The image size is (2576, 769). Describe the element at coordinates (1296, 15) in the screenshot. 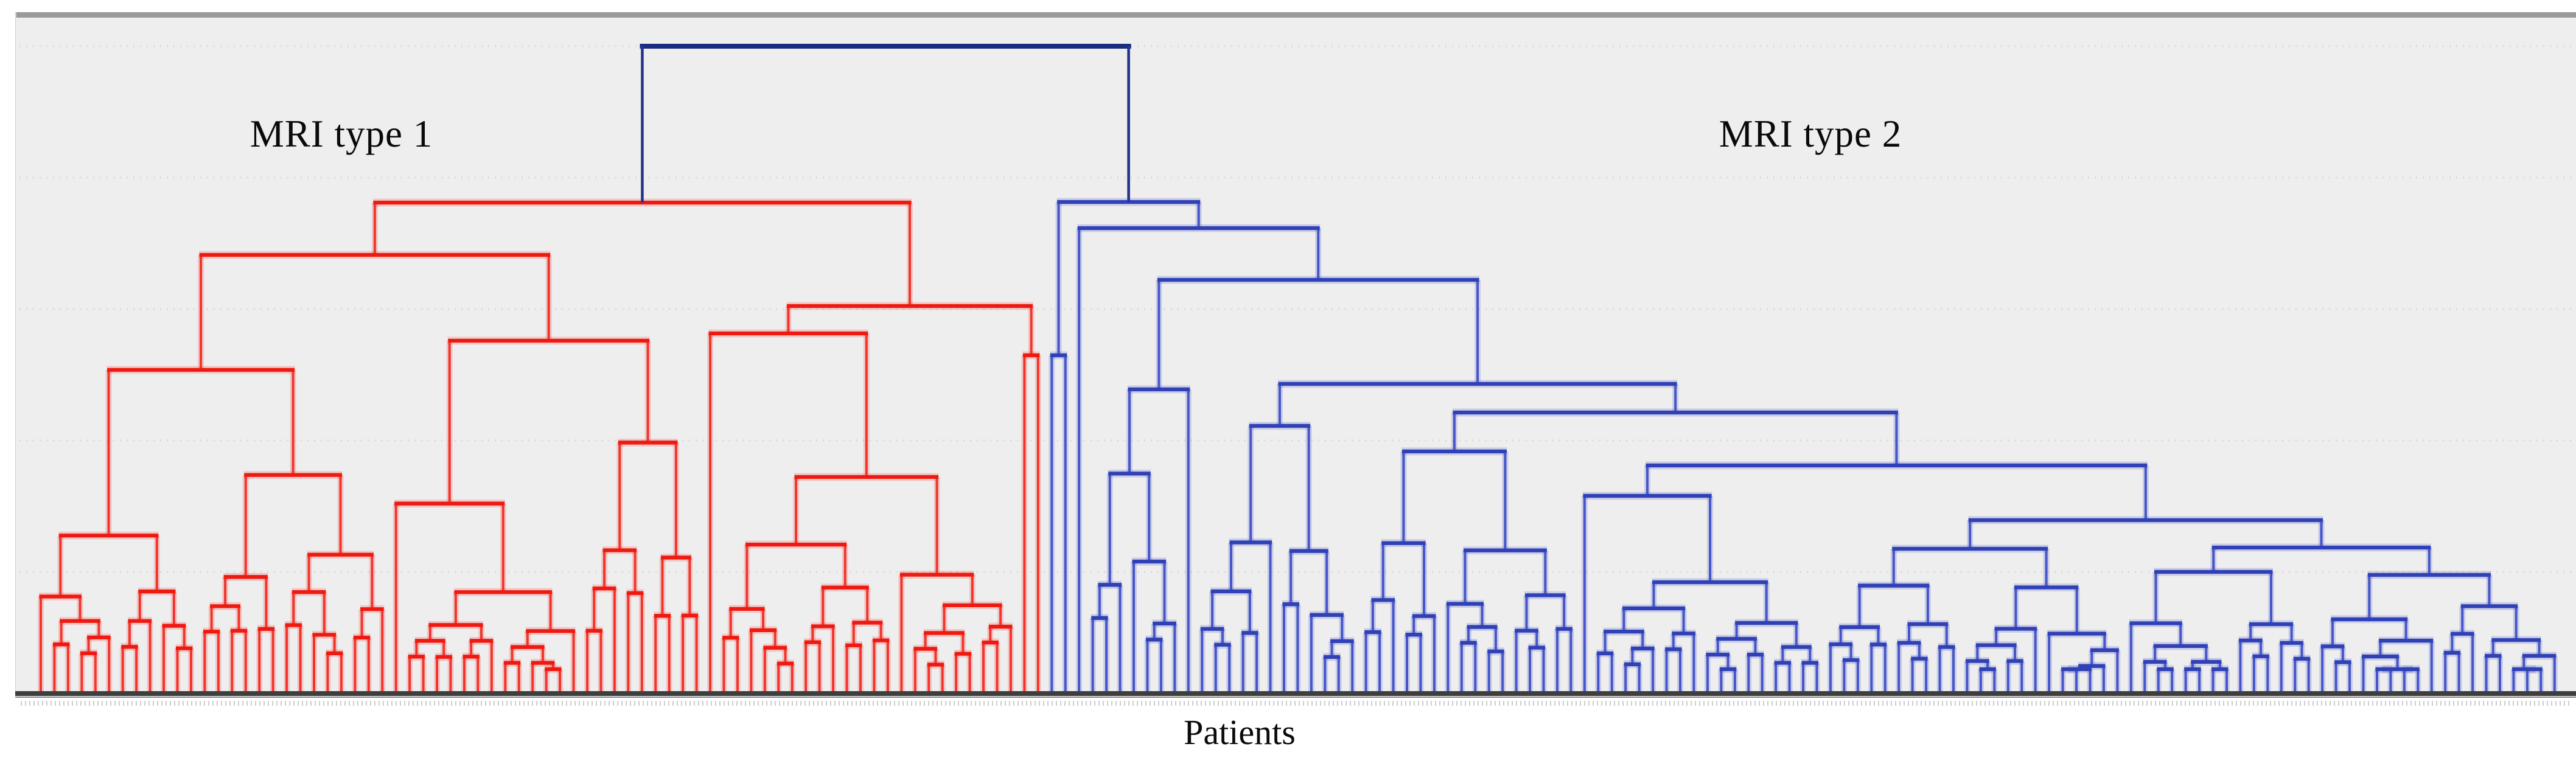

I see `plot-top-border` at that location.